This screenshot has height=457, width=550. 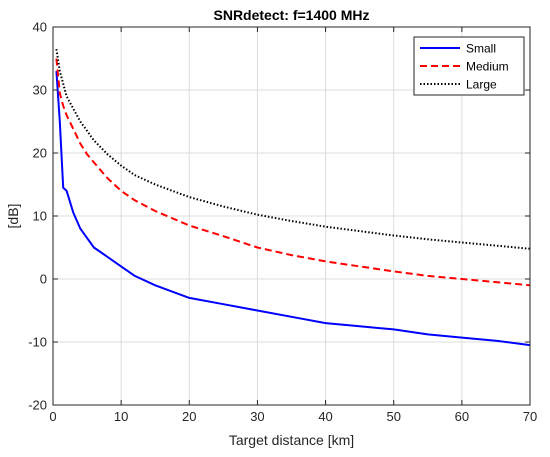 I want to click on x-tick-label: 50, so click(x=393, y=416).